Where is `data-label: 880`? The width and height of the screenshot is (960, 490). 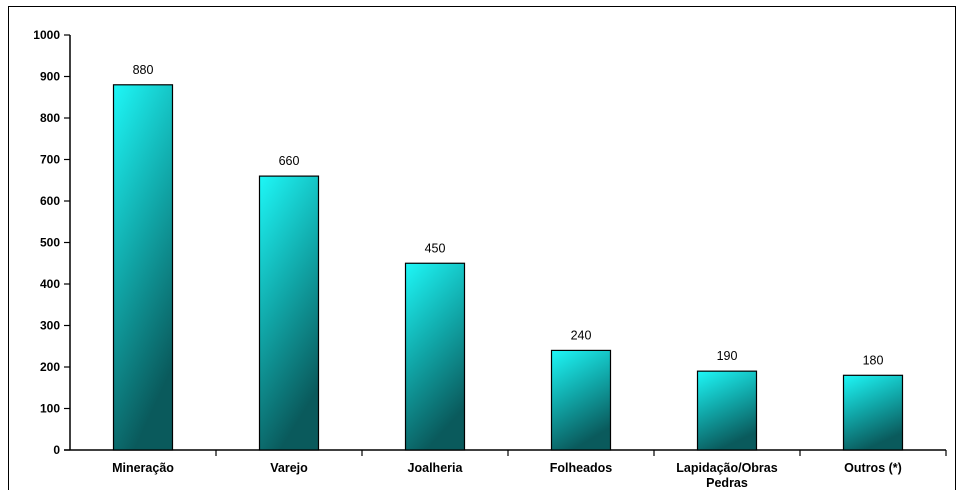 data-label: 880 is located at coordinates (143, 70).